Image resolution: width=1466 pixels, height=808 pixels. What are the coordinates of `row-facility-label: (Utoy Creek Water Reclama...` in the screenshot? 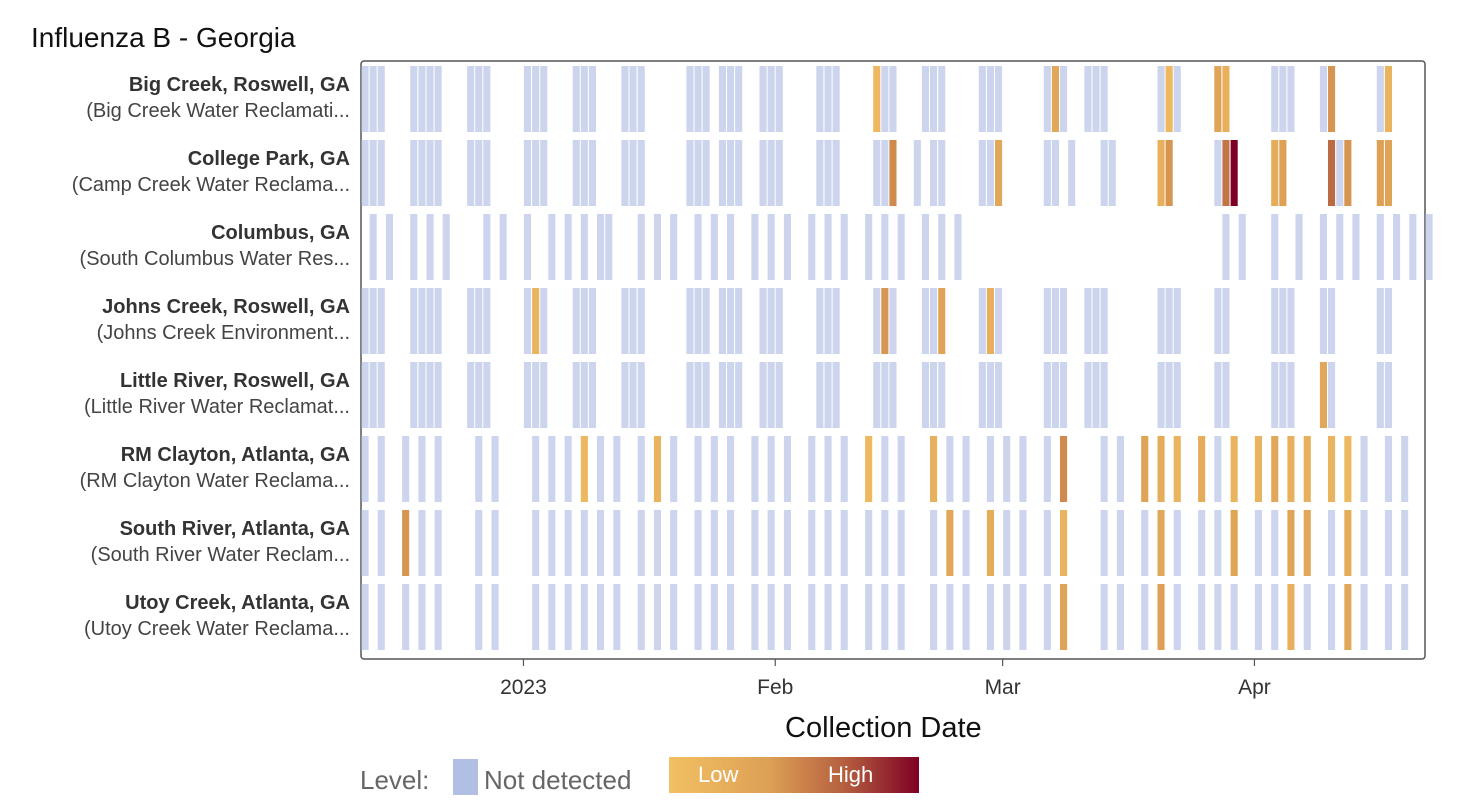 It's located at (217, 629).